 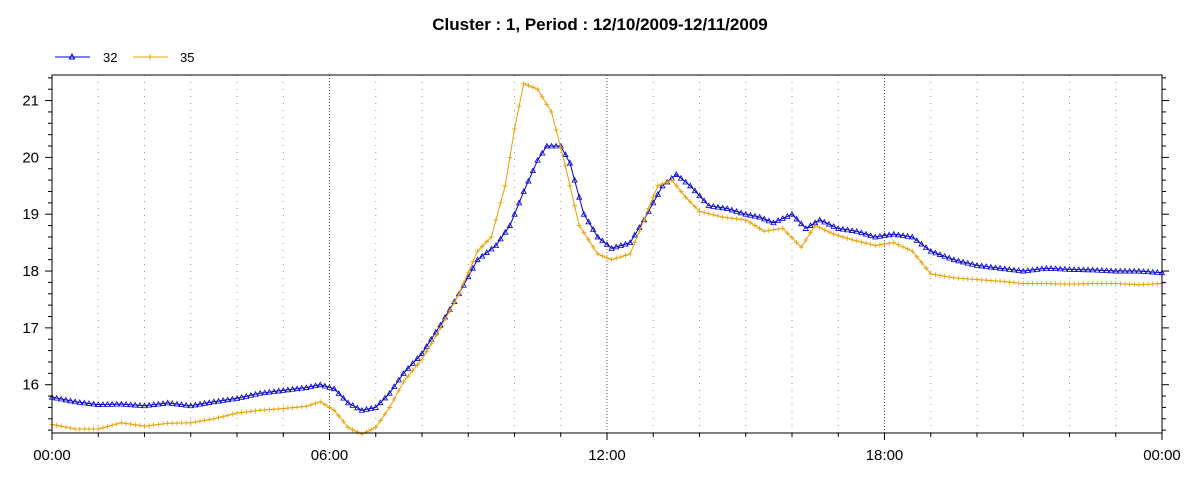 I want to click on y-tick-label: 19, so click(x=30, y=214).